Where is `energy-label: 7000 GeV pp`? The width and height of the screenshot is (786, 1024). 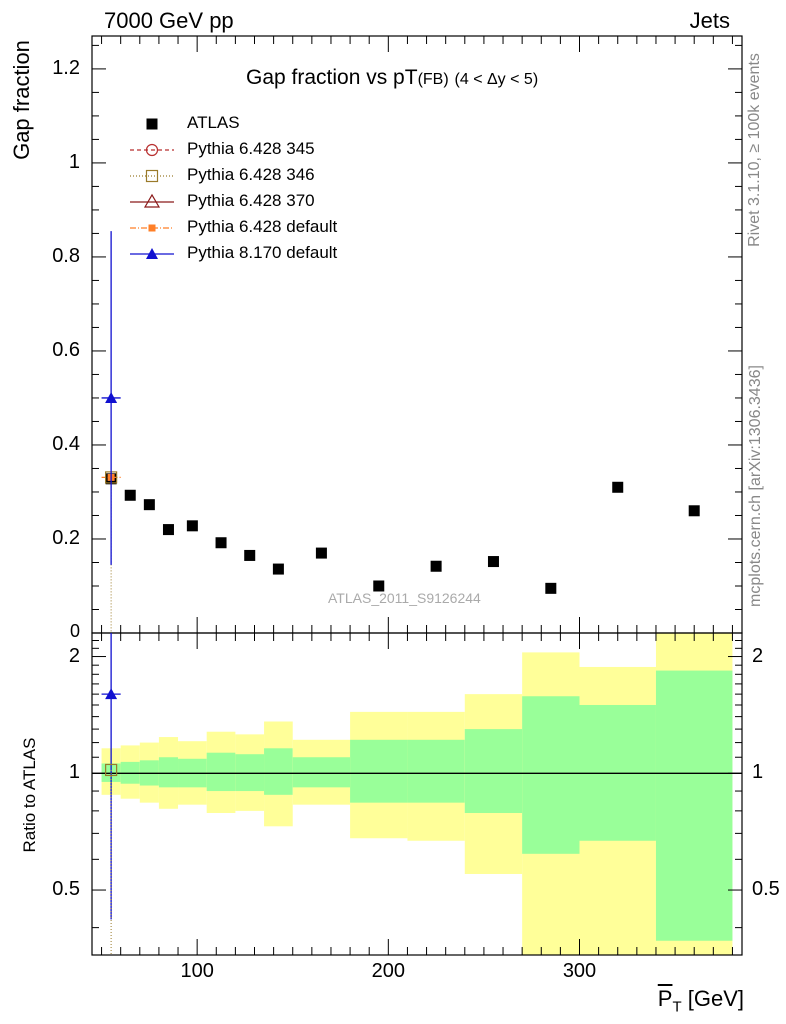
energy-label: 7000 GeV pp is located at coordinates (169, 20).